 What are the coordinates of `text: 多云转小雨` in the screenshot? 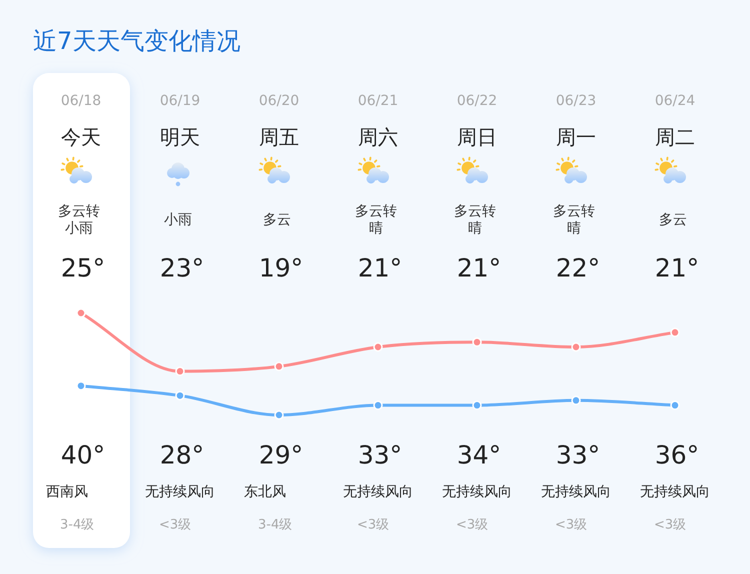 It's located at (79, 220).